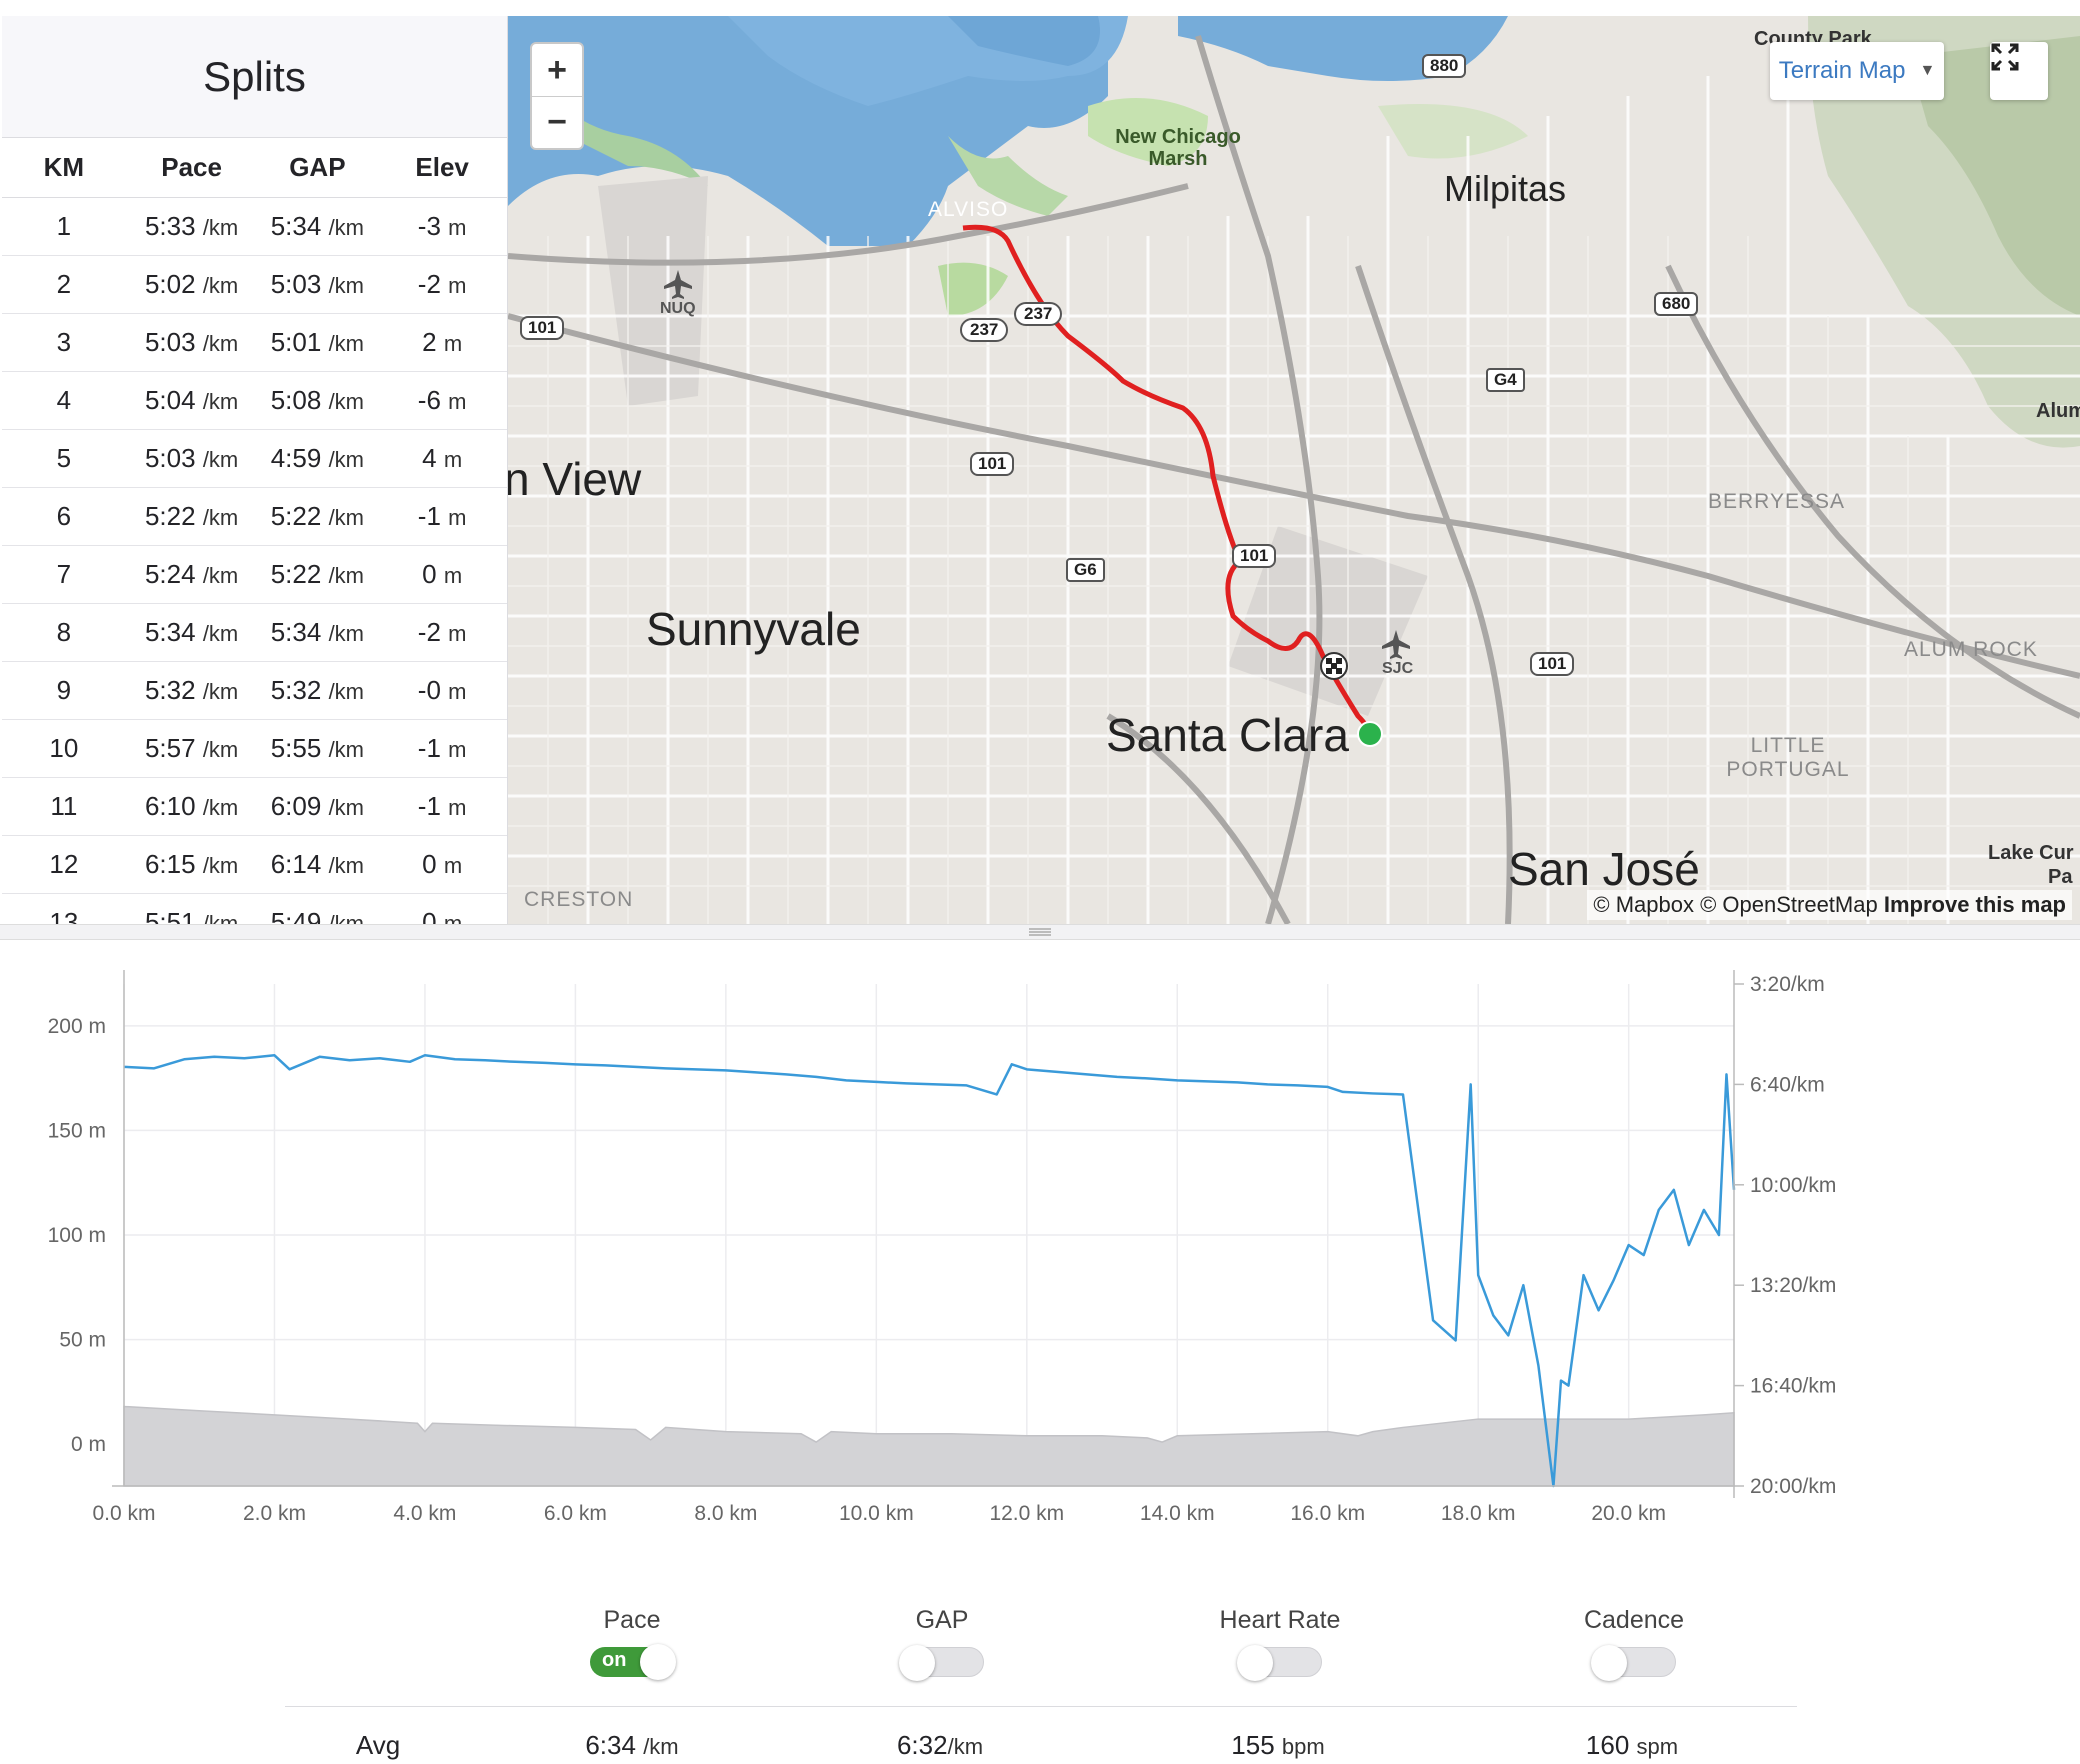 The image size is (2080, 1764). Describe the element at coordinates (64, 226) in the screenshot. I see `split-km: 1` at that location.